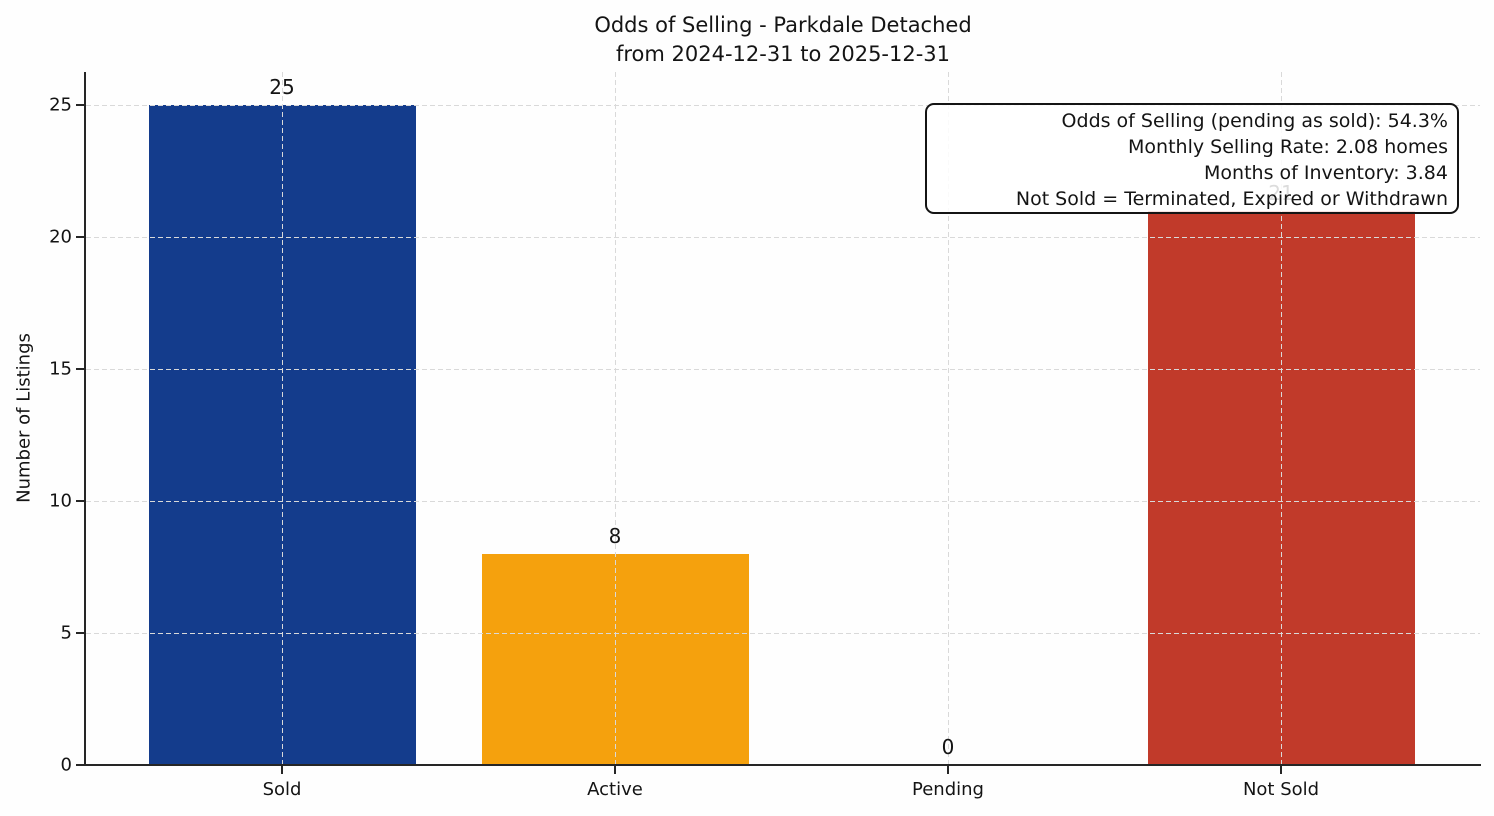 The height and width of the screenshot is (816, 1494). Describe the element at coordinates (60, 369) in the screenshot. I see `y-tick-label-15: 15` at that location.